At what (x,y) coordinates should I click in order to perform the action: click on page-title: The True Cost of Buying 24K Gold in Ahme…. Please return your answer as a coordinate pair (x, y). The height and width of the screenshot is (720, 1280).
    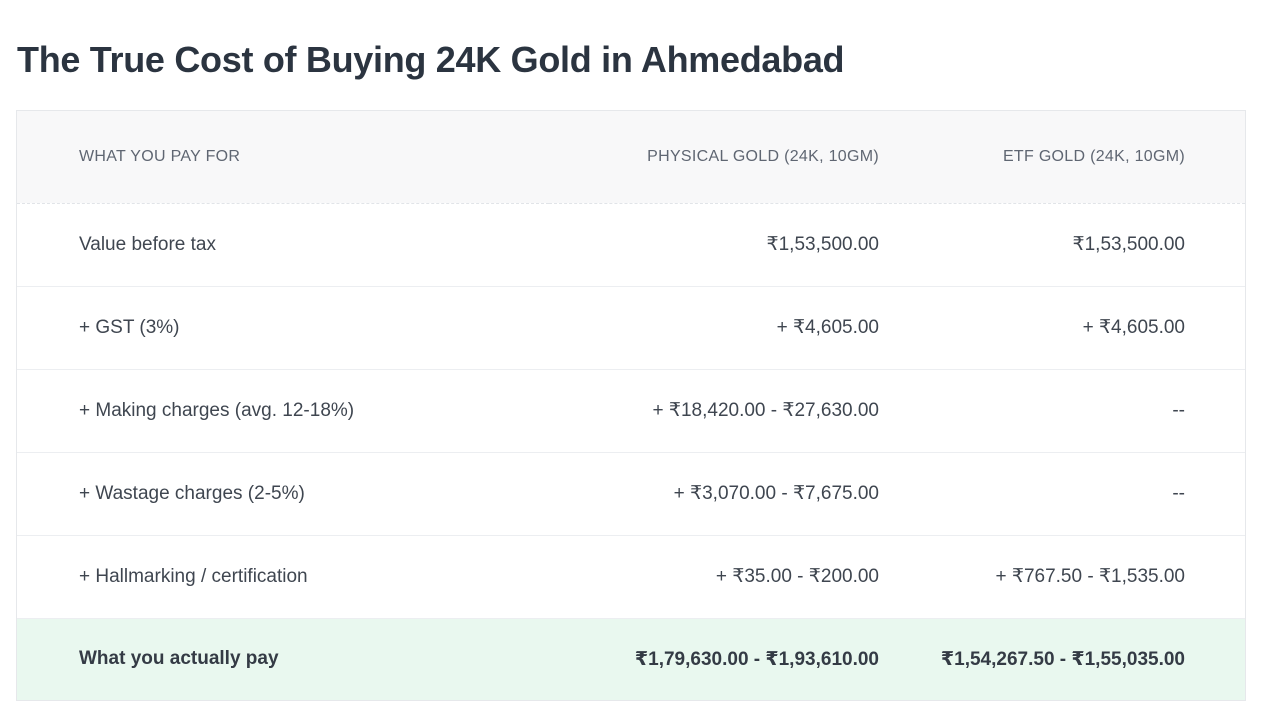
    Looking at the image, I should click on (431, 59).